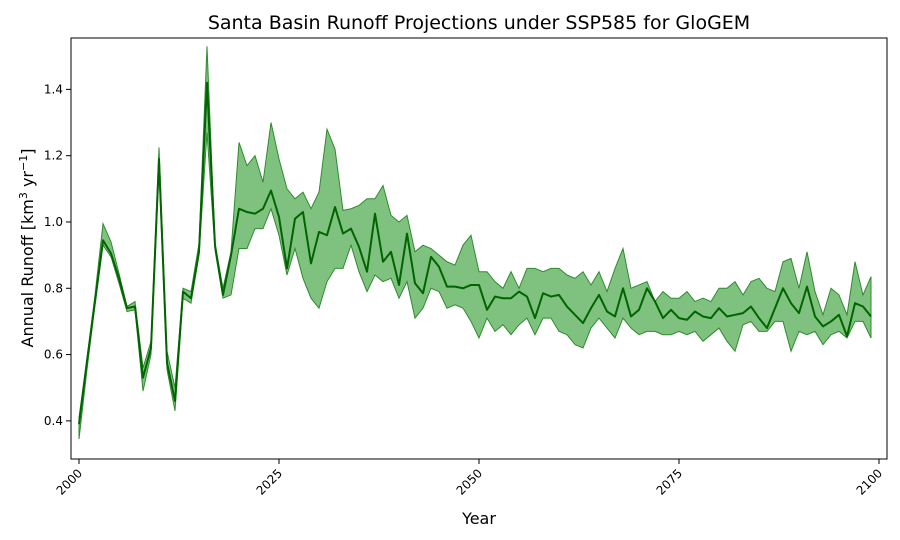 The height and width of the screenshot is (540, 900). Describe the element at coordinates (53, 421) in the screenshot. I see `y-tick-label: 0.4` at that location.